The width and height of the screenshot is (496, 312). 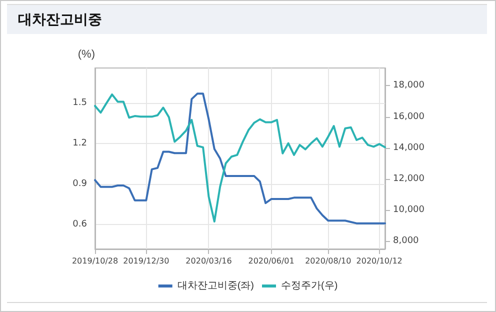 What do you see at coordinates (409, 85) in the screenshot?
I see `y2-tick-label: 18,000` at bounding box center [409, 85].